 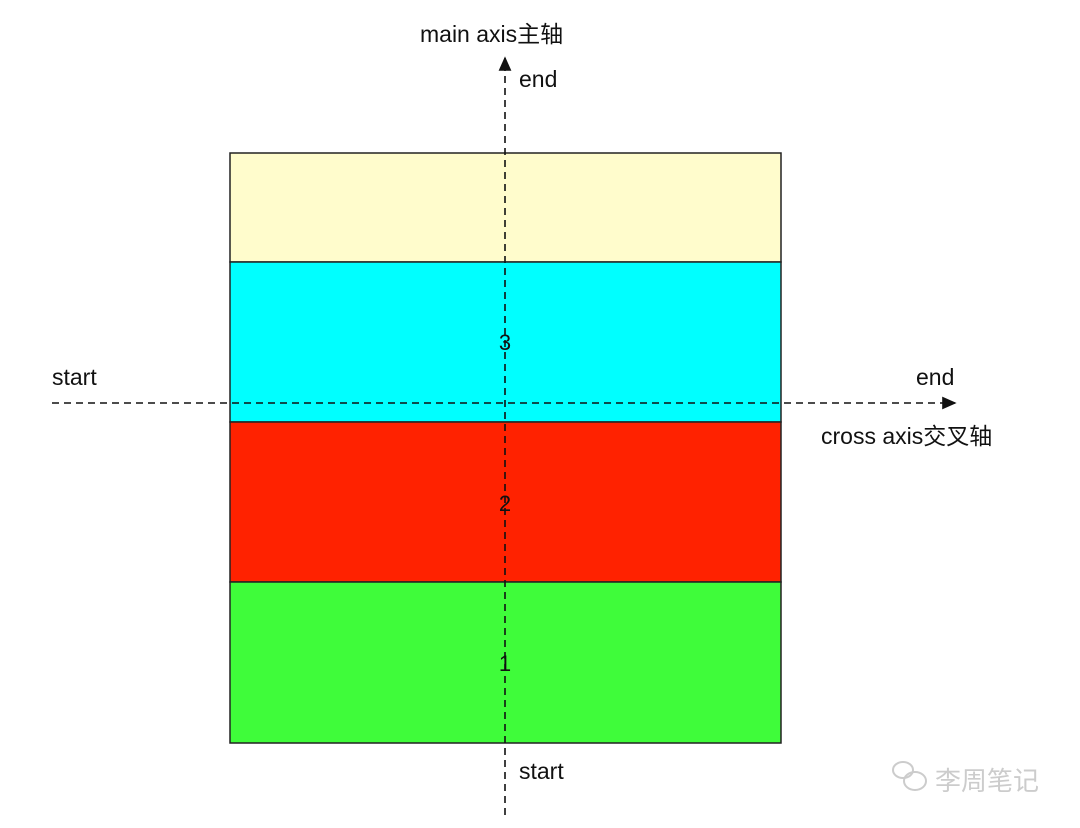 I want to click on cross-axis-label: cross axis交叉轴, so click(x=906, y=436).